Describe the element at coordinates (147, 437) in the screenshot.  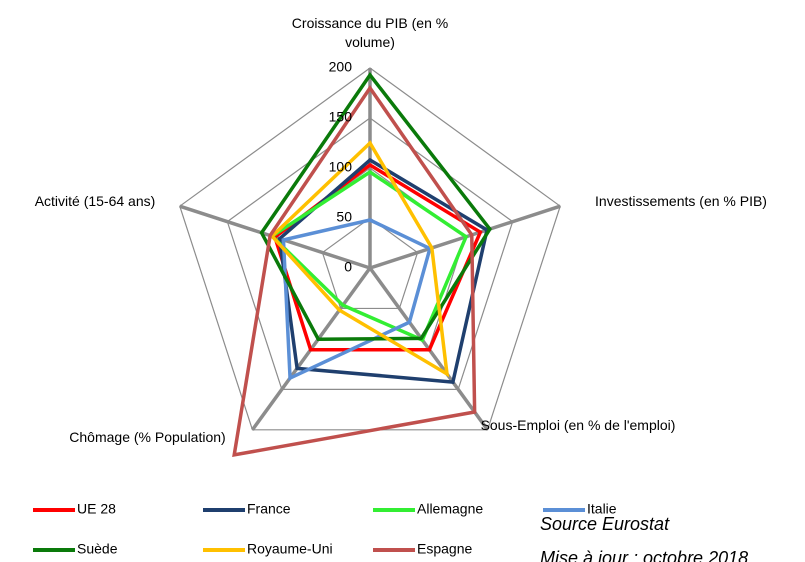
I see `axis-label: Chômage (% Population)` at that location.